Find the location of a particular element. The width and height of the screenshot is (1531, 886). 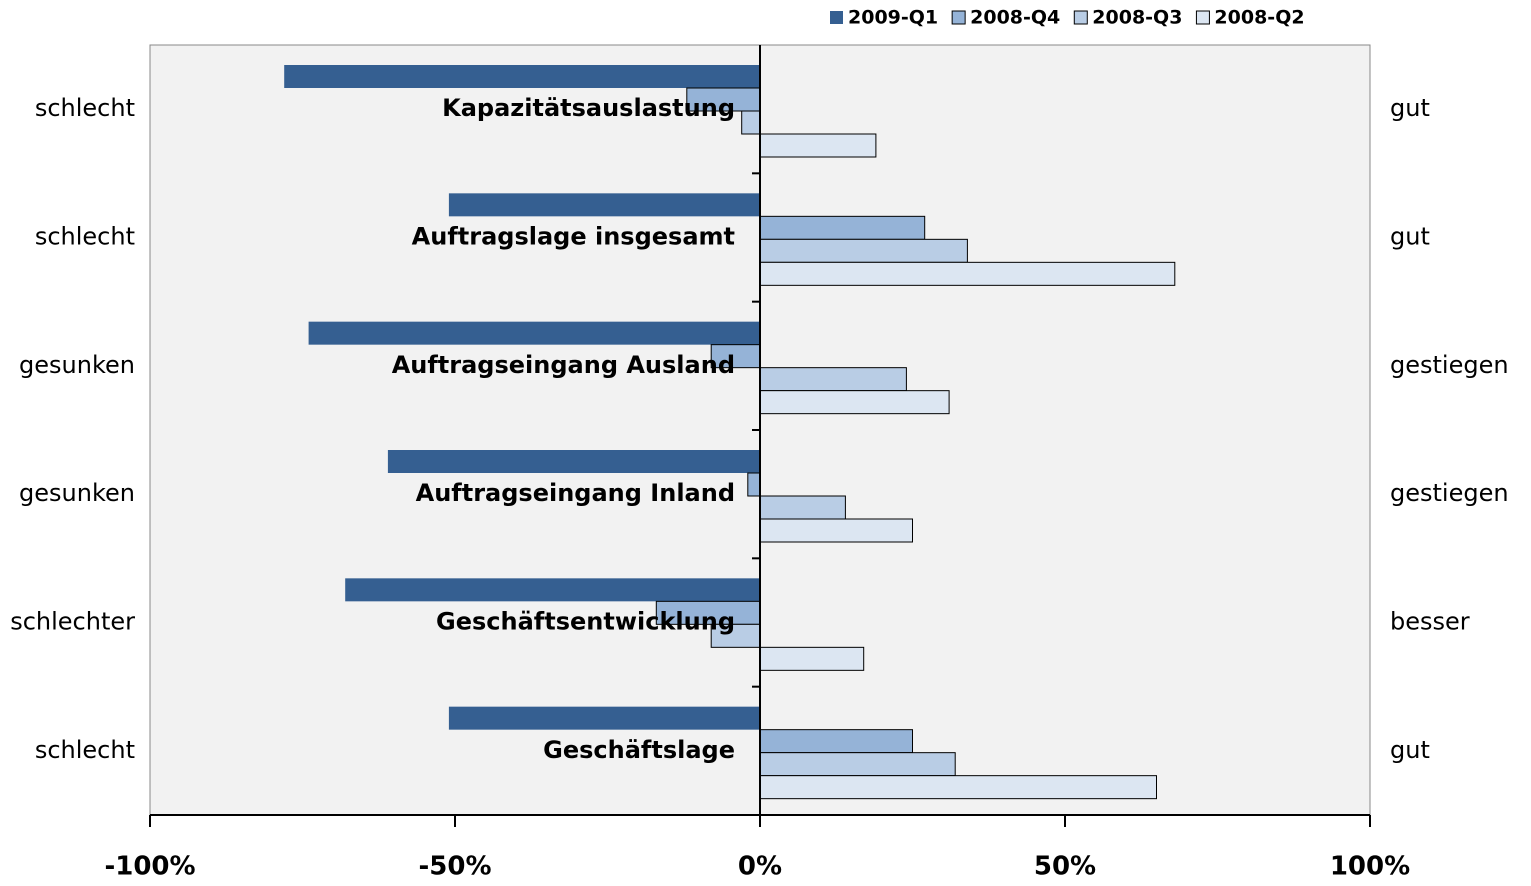

x-tick-label: 100% is located at coordinates (1370, 867).